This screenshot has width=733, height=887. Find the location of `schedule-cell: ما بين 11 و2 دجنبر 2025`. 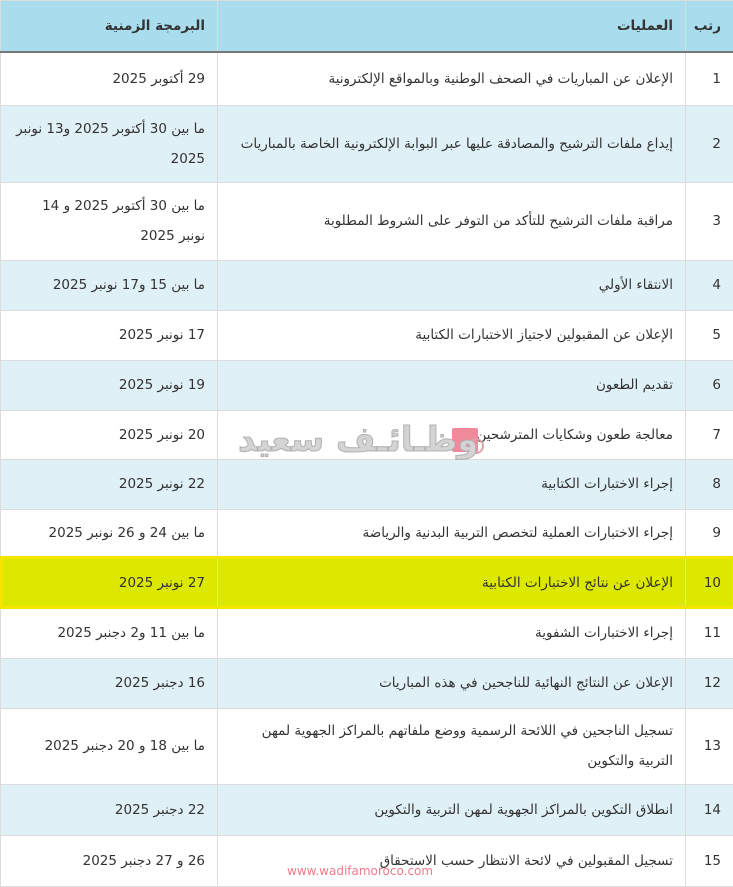

schedule-cell: ما بين 11 و2 دجنبر 2025 is located at coordinates (109, 633).